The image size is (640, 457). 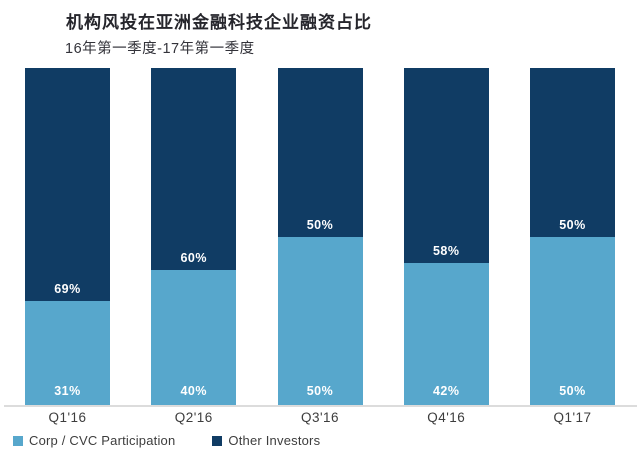 I want to click on segment-value-label: 40%, so click(x=194, y=391).